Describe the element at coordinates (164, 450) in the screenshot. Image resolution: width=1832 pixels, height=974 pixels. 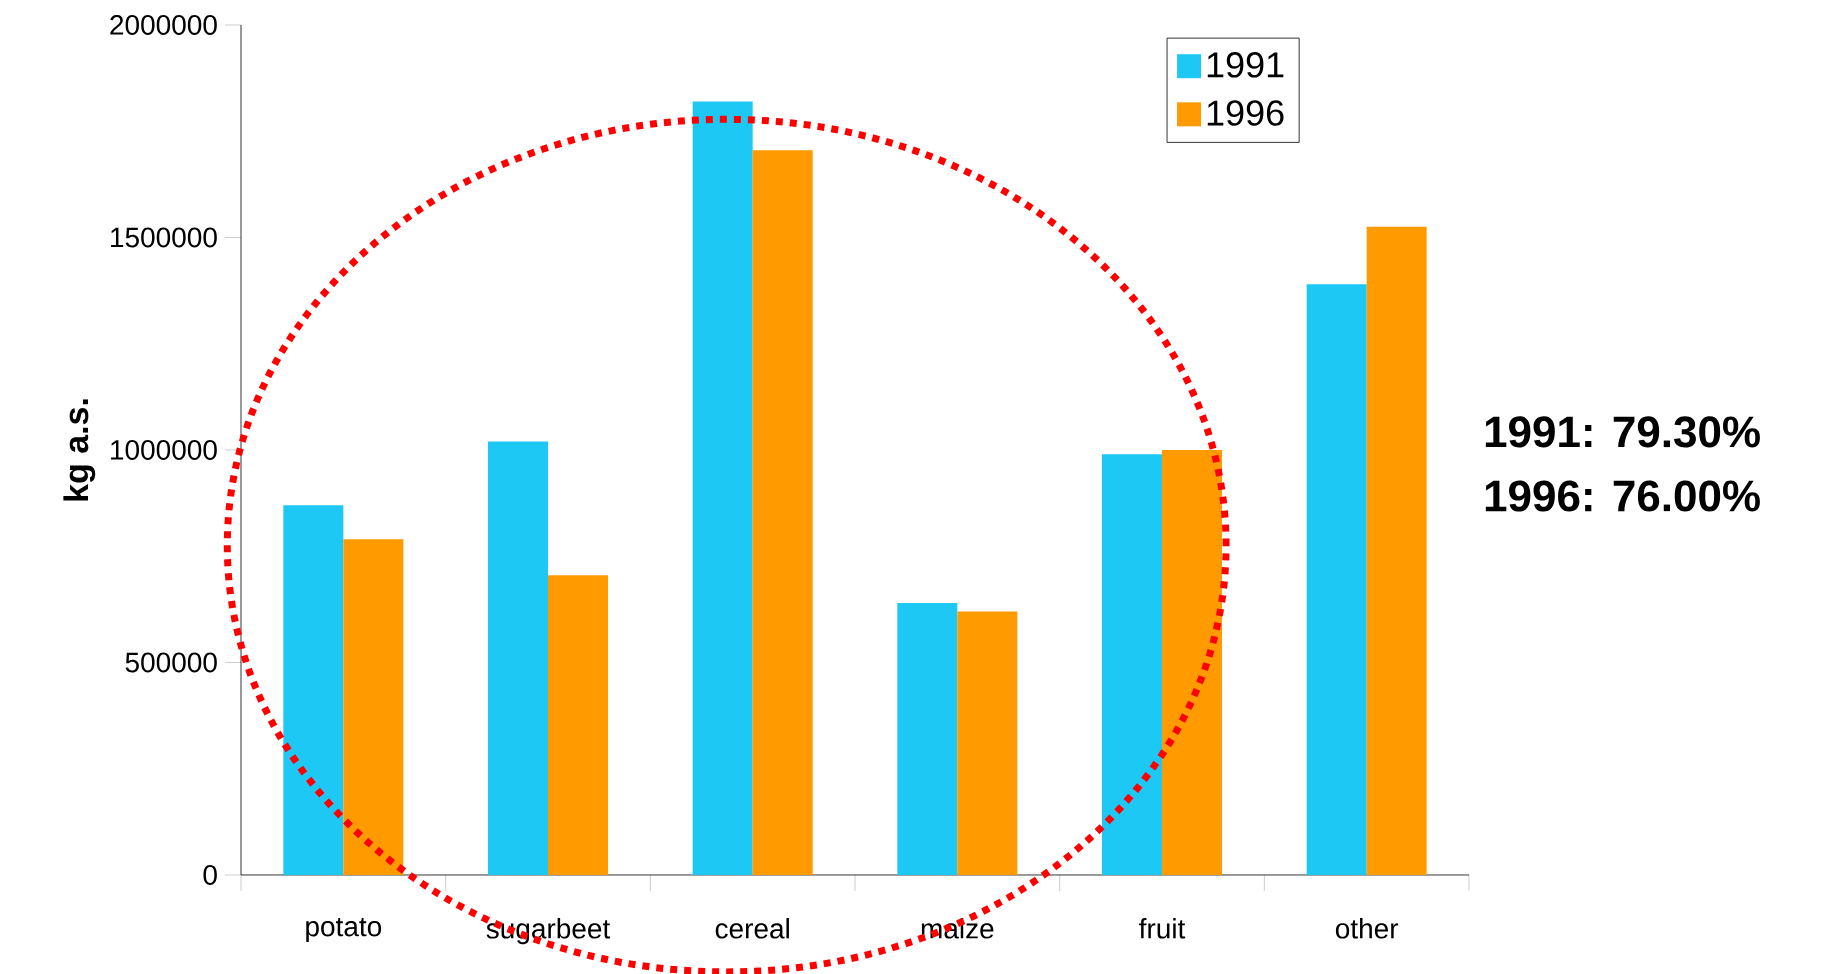
I see `y-tick-label: 1000000` at that location.